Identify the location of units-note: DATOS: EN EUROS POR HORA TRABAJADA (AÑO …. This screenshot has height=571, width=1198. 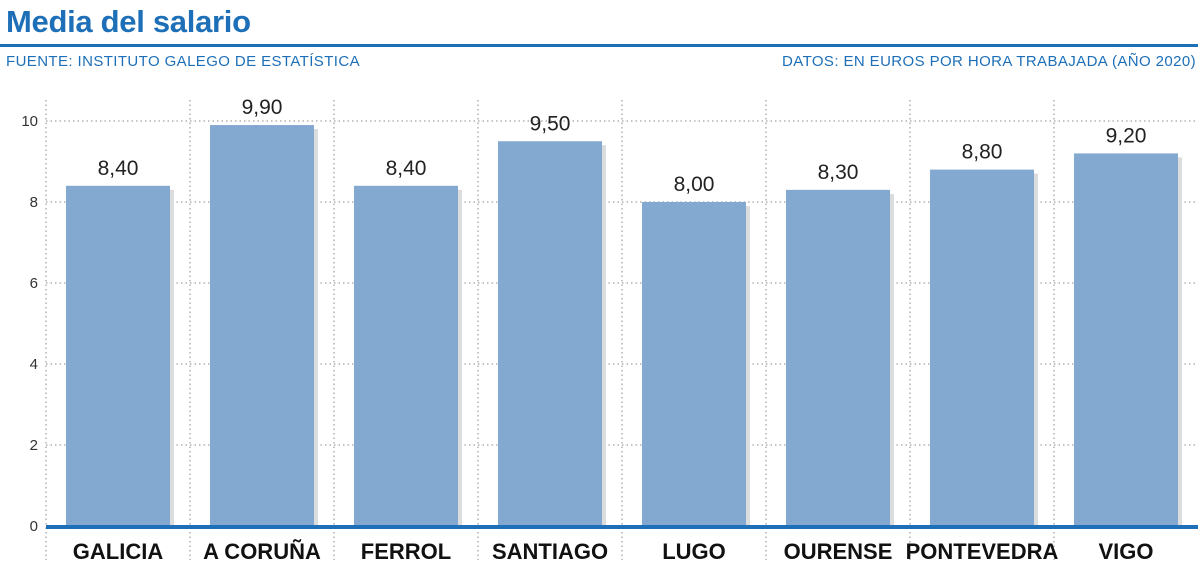
(989, 61).